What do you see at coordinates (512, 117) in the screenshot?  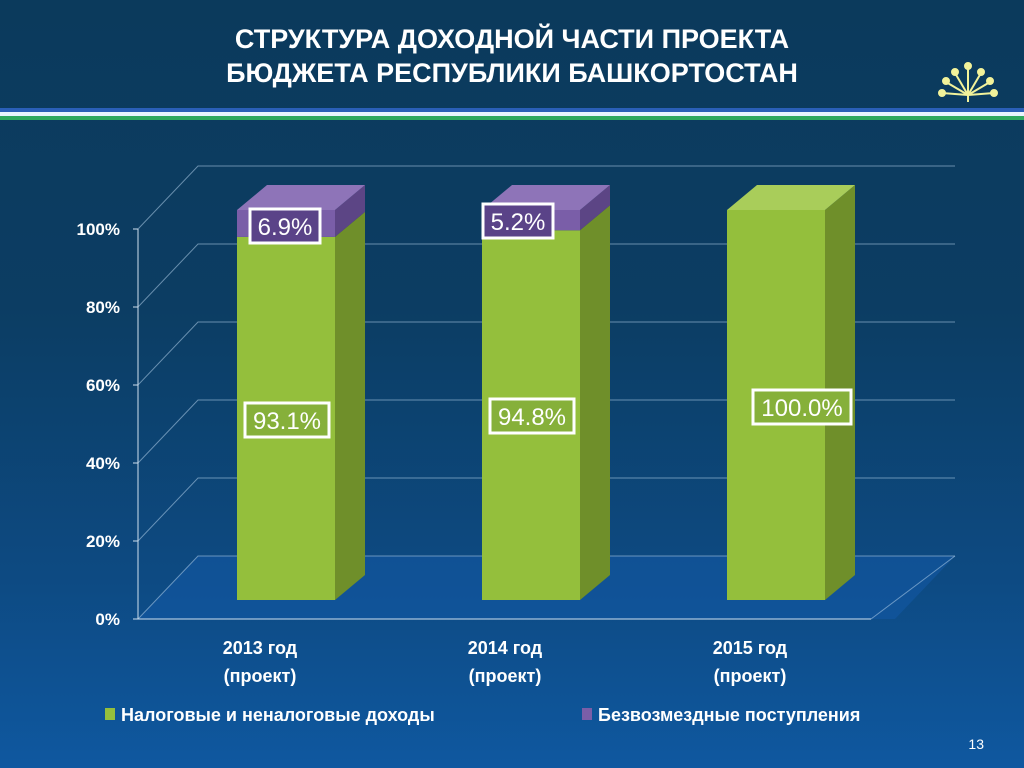 I see `header-stripes` at bounding box center [512, 117].